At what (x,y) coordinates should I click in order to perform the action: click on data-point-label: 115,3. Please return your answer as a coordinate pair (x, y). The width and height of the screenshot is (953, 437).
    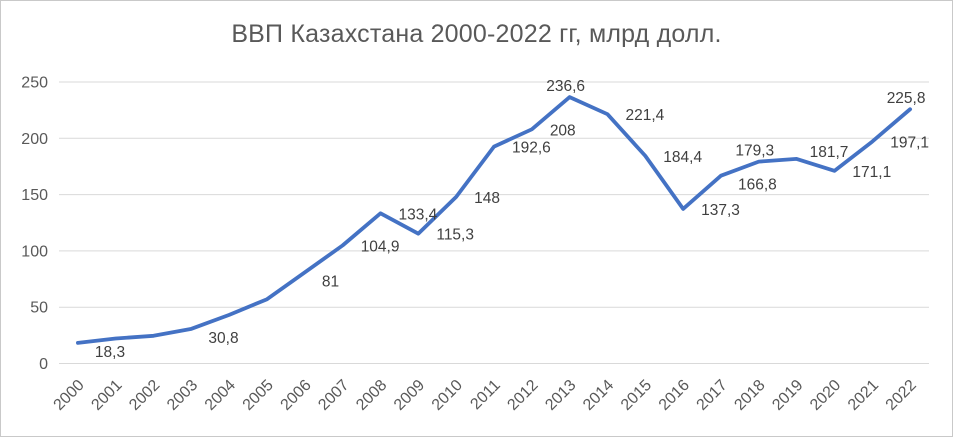
    Looking at the image, I should click on (455, 235).